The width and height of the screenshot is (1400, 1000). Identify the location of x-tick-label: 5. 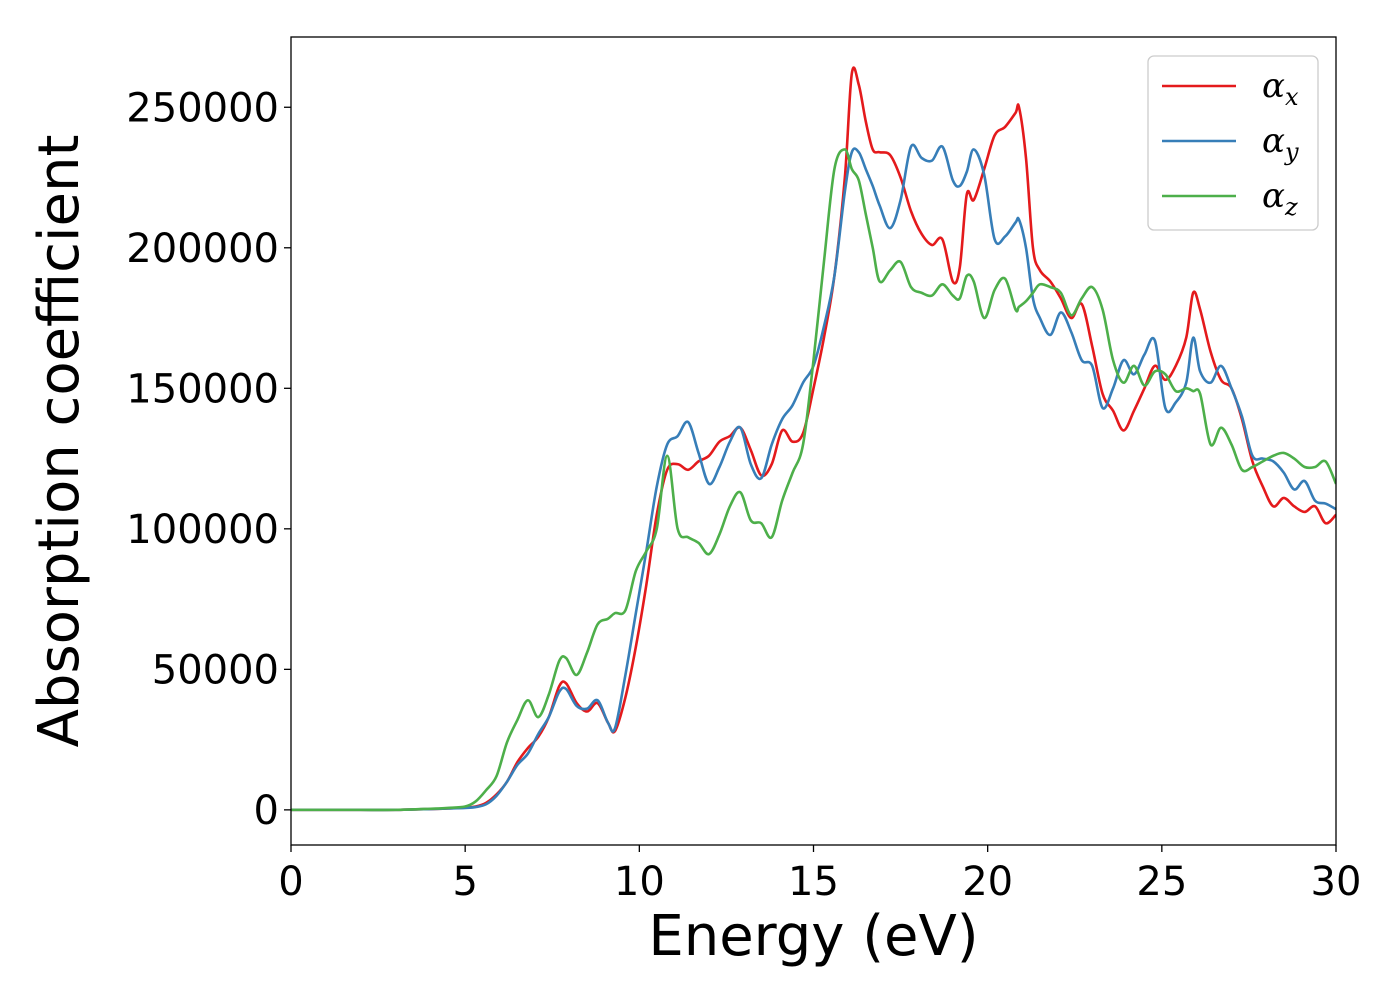
(464, 882).